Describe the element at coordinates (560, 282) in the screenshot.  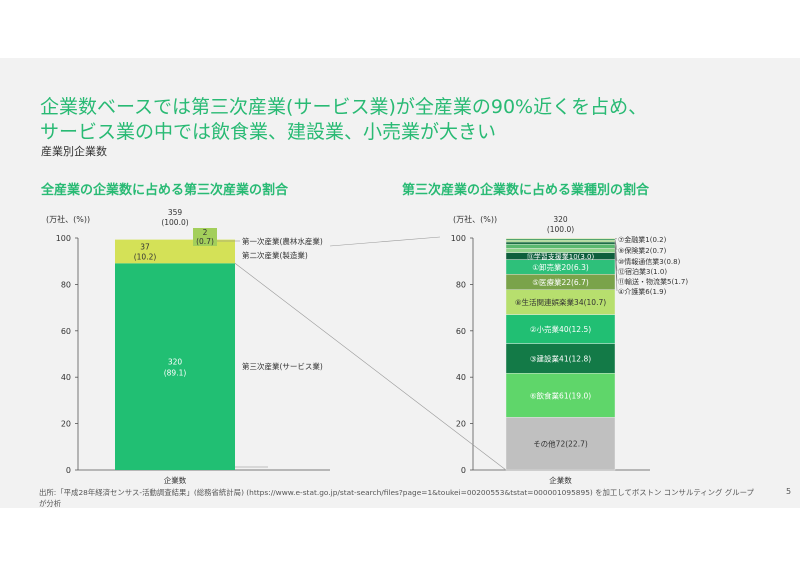
I see `right-segment-label: ⑤医療業22(6.7)` at that location.